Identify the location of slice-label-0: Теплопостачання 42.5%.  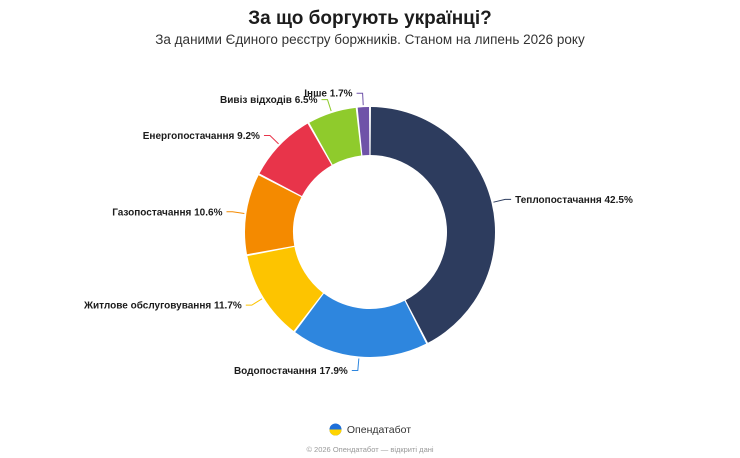
(574, 200).